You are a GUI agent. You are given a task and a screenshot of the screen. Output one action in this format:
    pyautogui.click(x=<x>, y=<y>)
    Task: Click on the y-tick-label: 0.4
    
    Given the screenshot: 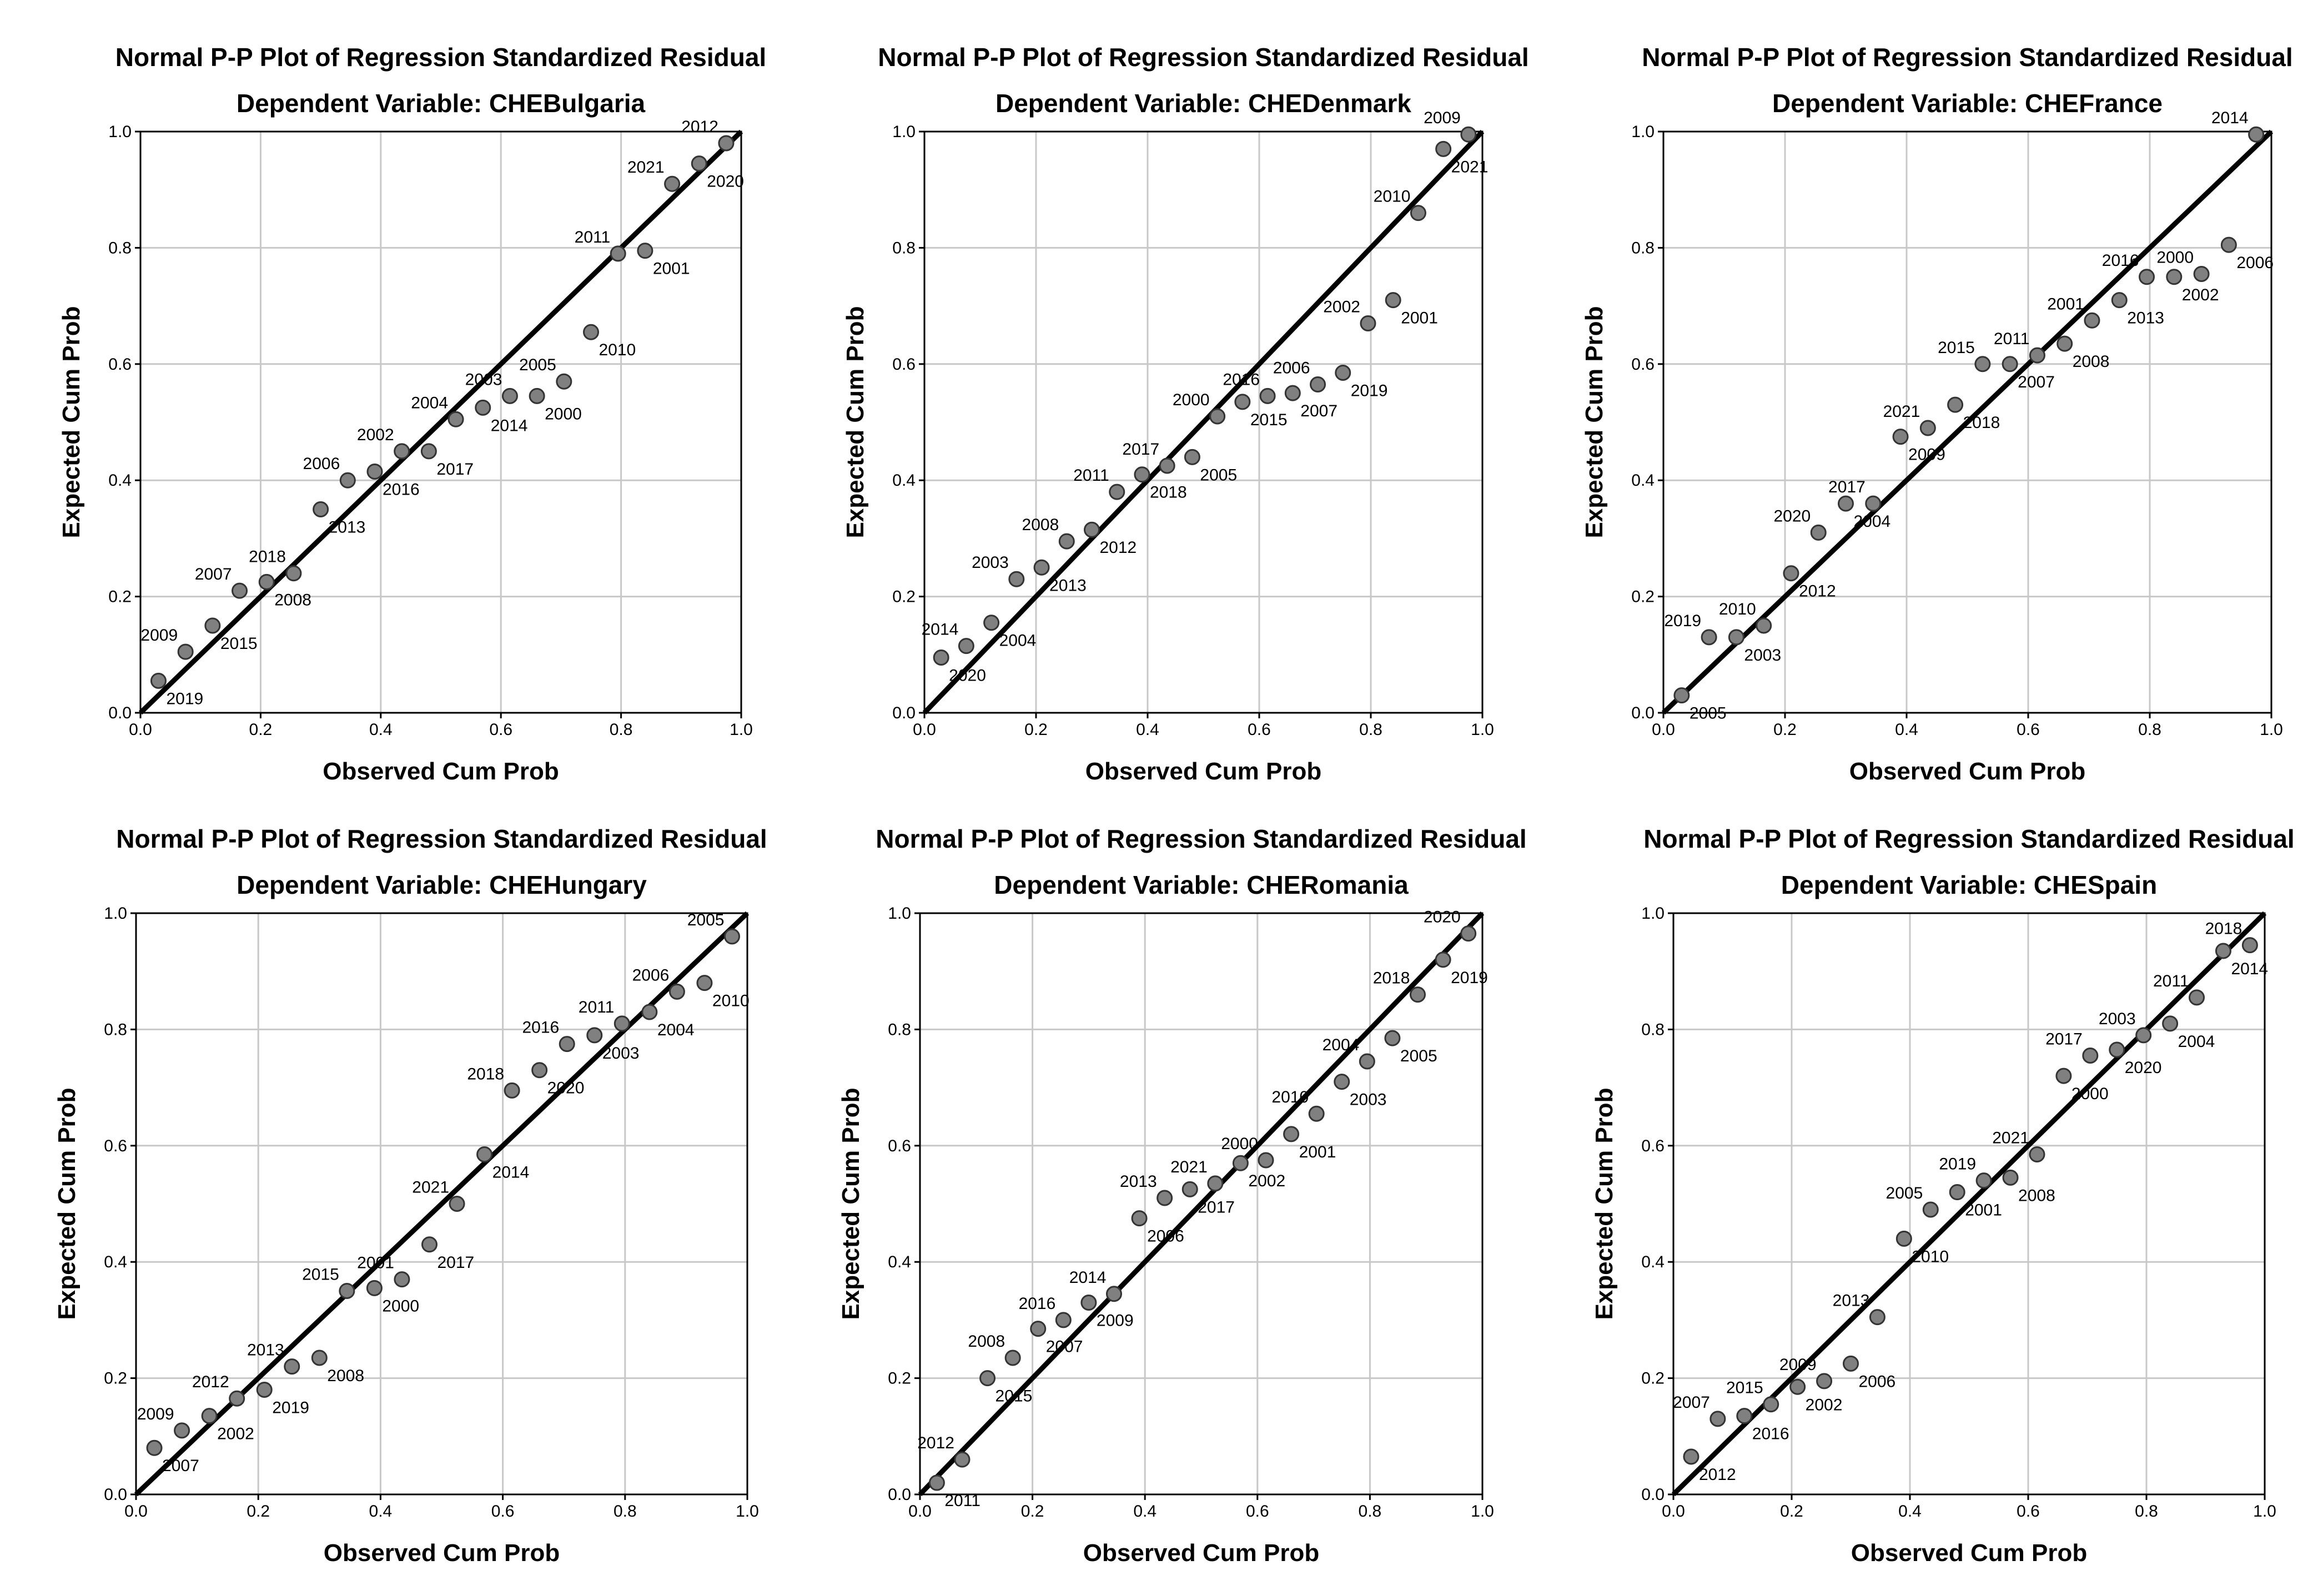 What is the action you would take?
    pyautogui.click(x=899, y=1262)
    